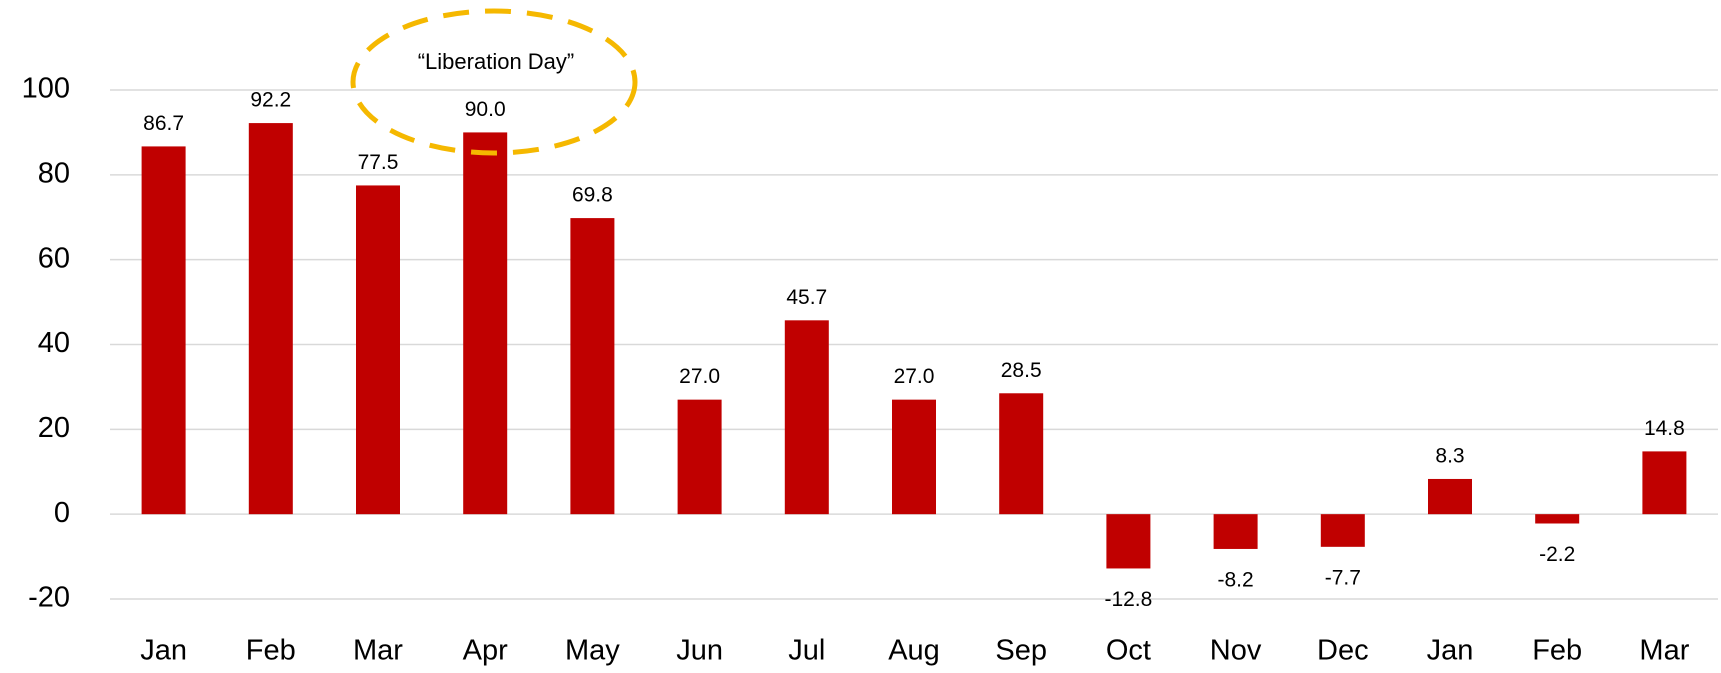 This screenshot has height=673, width=1721. What do you see at coordinates (806, 651) in the screenshot?
I see `x-tick-label: Jul` at bounding box center [806, 651].